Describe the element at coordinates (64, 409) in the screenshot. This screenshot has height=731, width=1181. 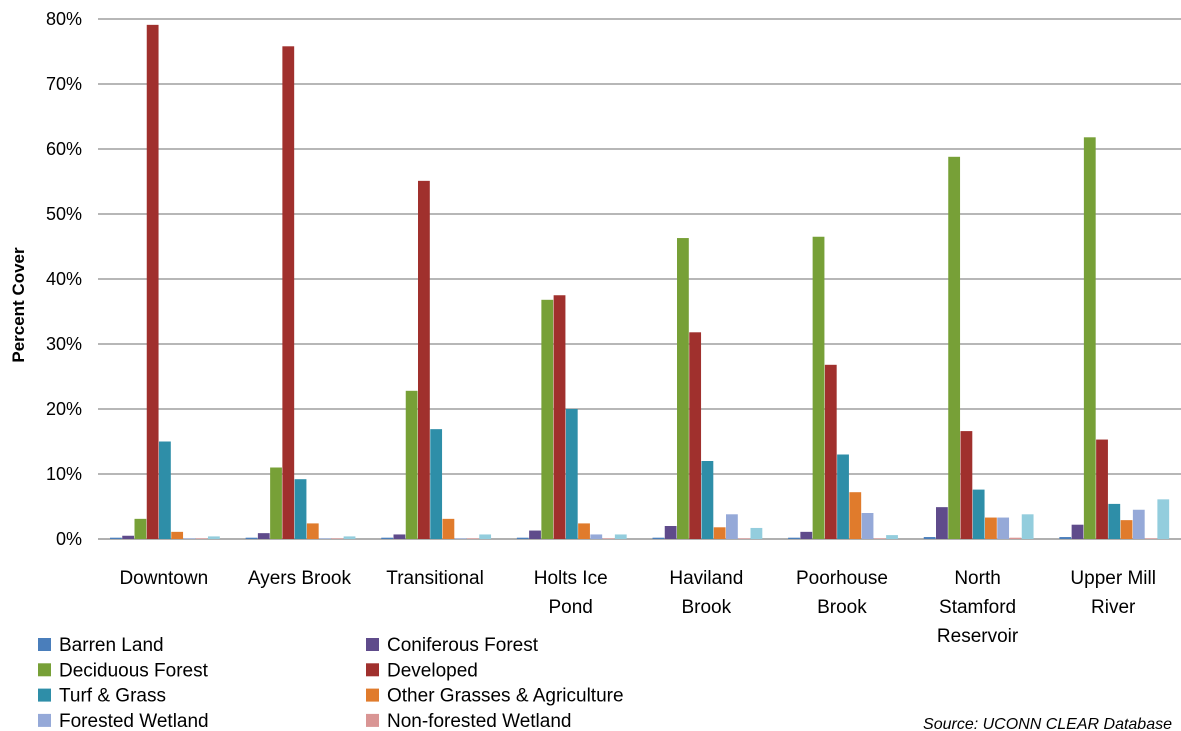
I see `y-tick-label: 20%` at that location.